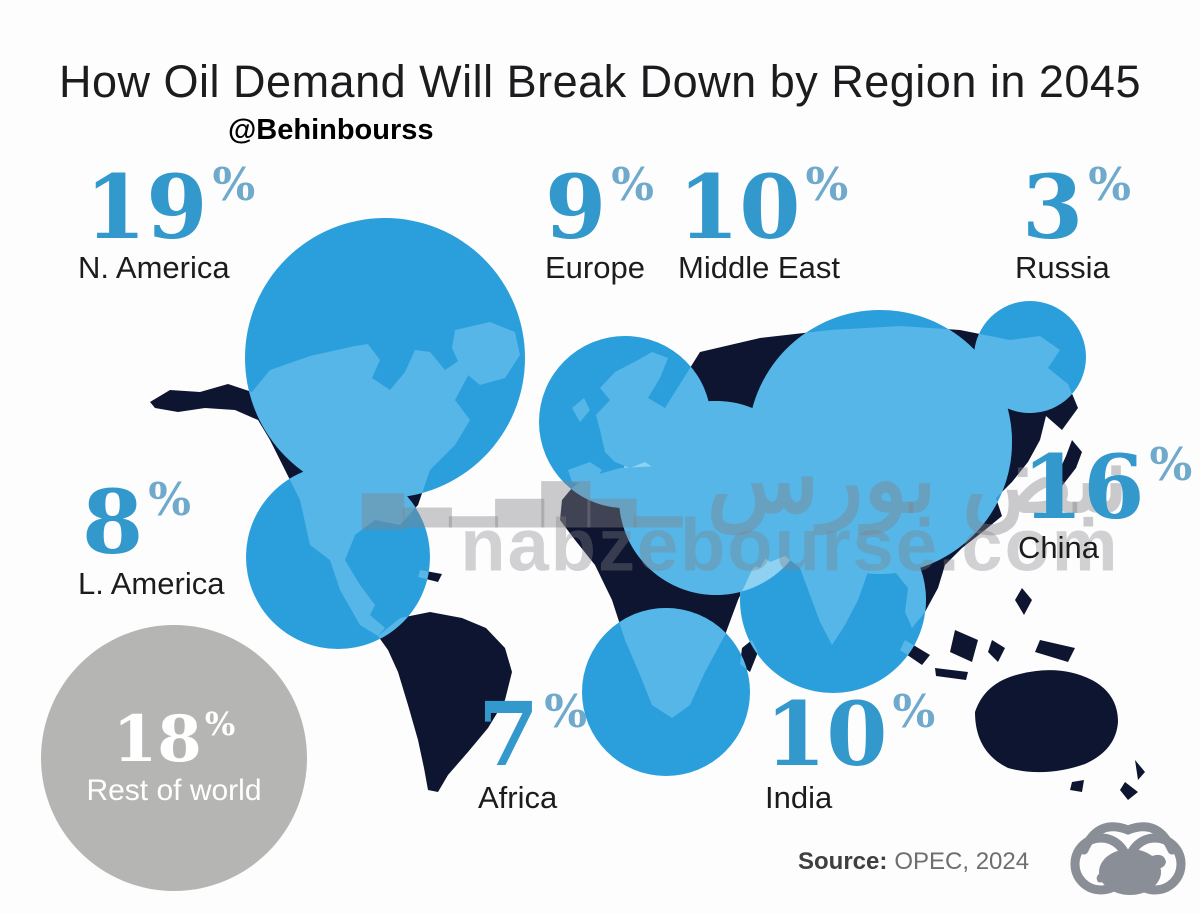 The height and width of the screenshot is (914, 1200). I want to click on value-russia: 3%, so click(1076, 206).